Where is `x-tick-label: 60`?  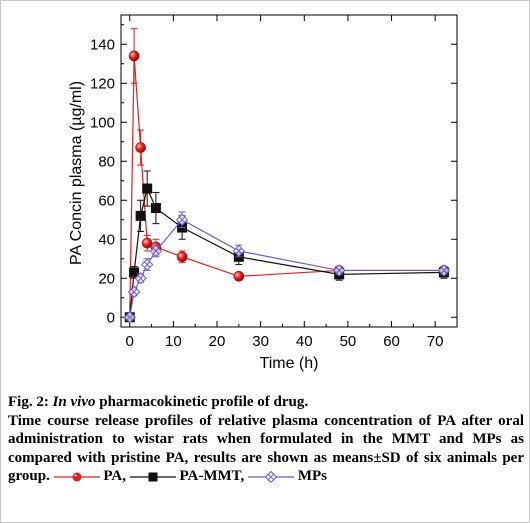 x-tick-label: 60 is located at coordinates (391, 341).